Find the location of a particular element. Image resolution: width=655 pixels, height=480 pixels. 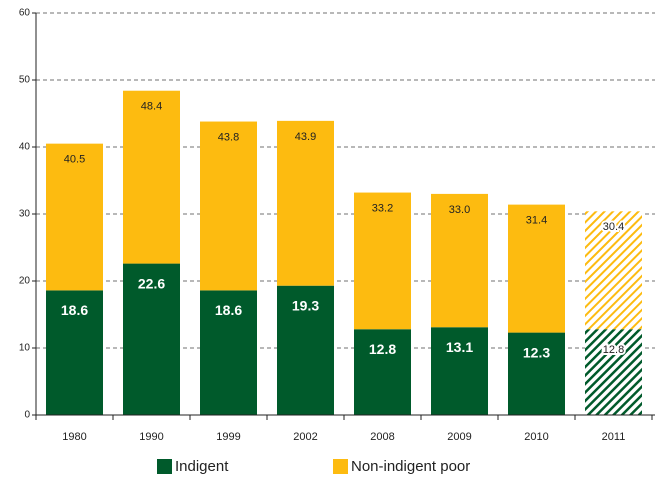

total-label: 48.4 is located at coordinates (151, 107).